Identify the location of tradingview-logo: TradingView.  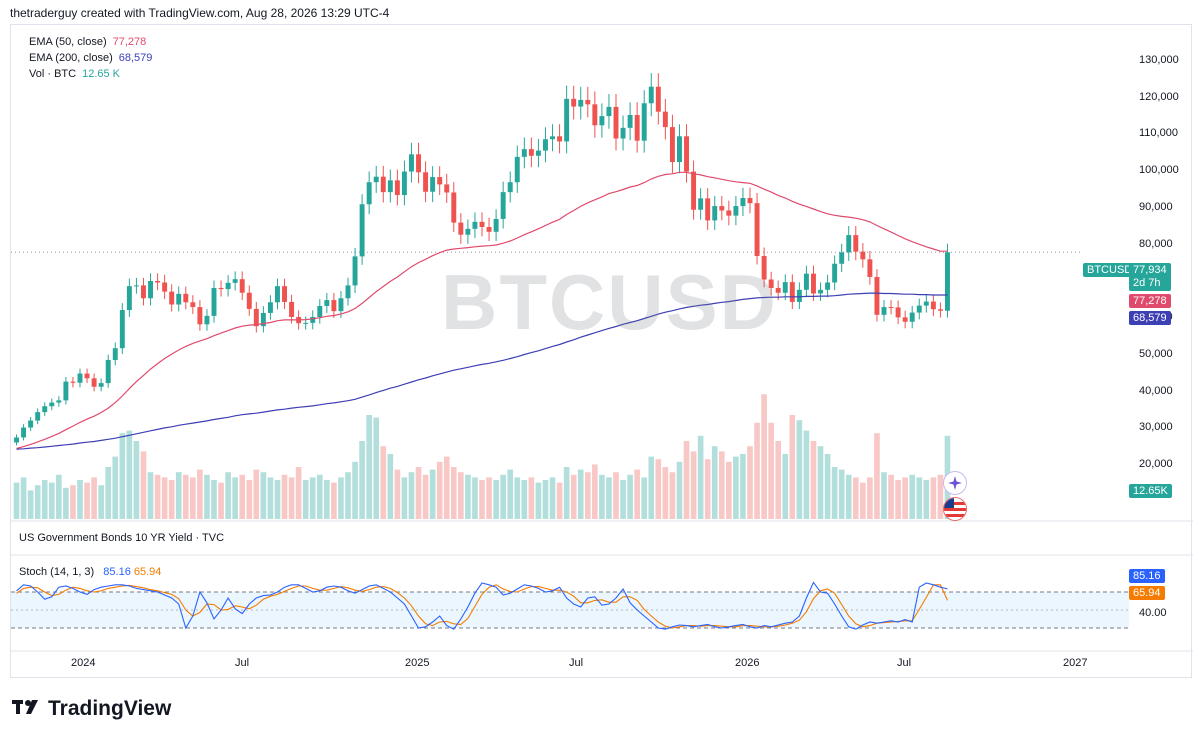
(91, 709).